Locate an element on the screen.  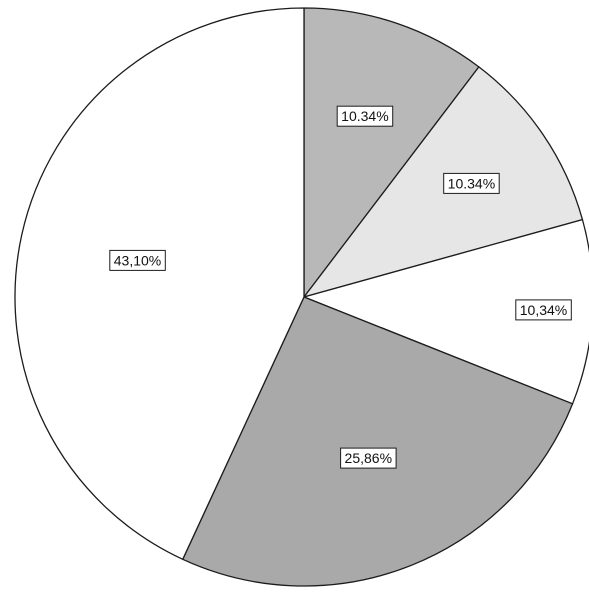
slice-label: 10,34% is located at coordinates (543, 310).